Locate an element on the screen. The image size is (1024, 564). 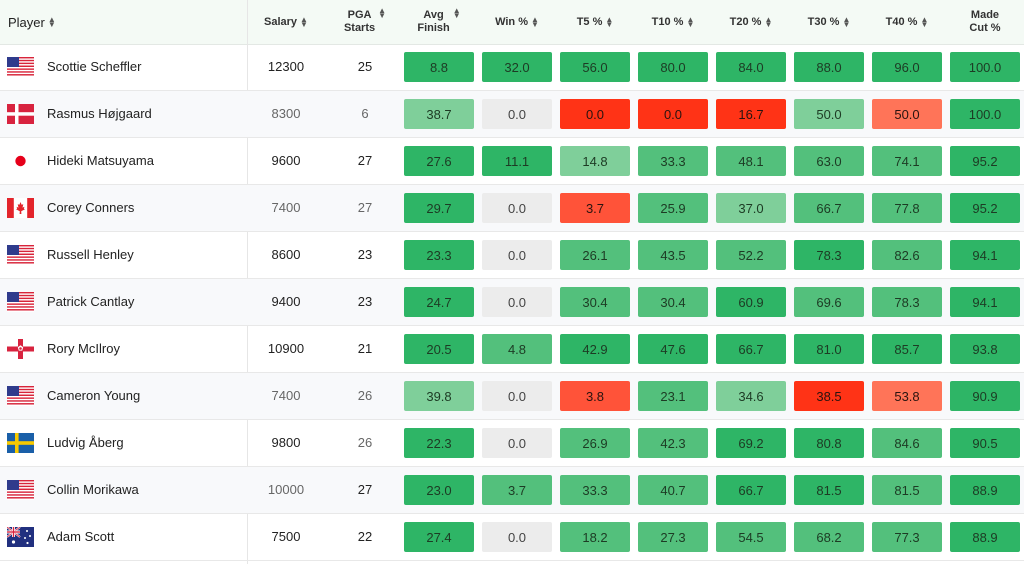
cell-t5-pct: 26.1 is located at coordinates (595, 255).